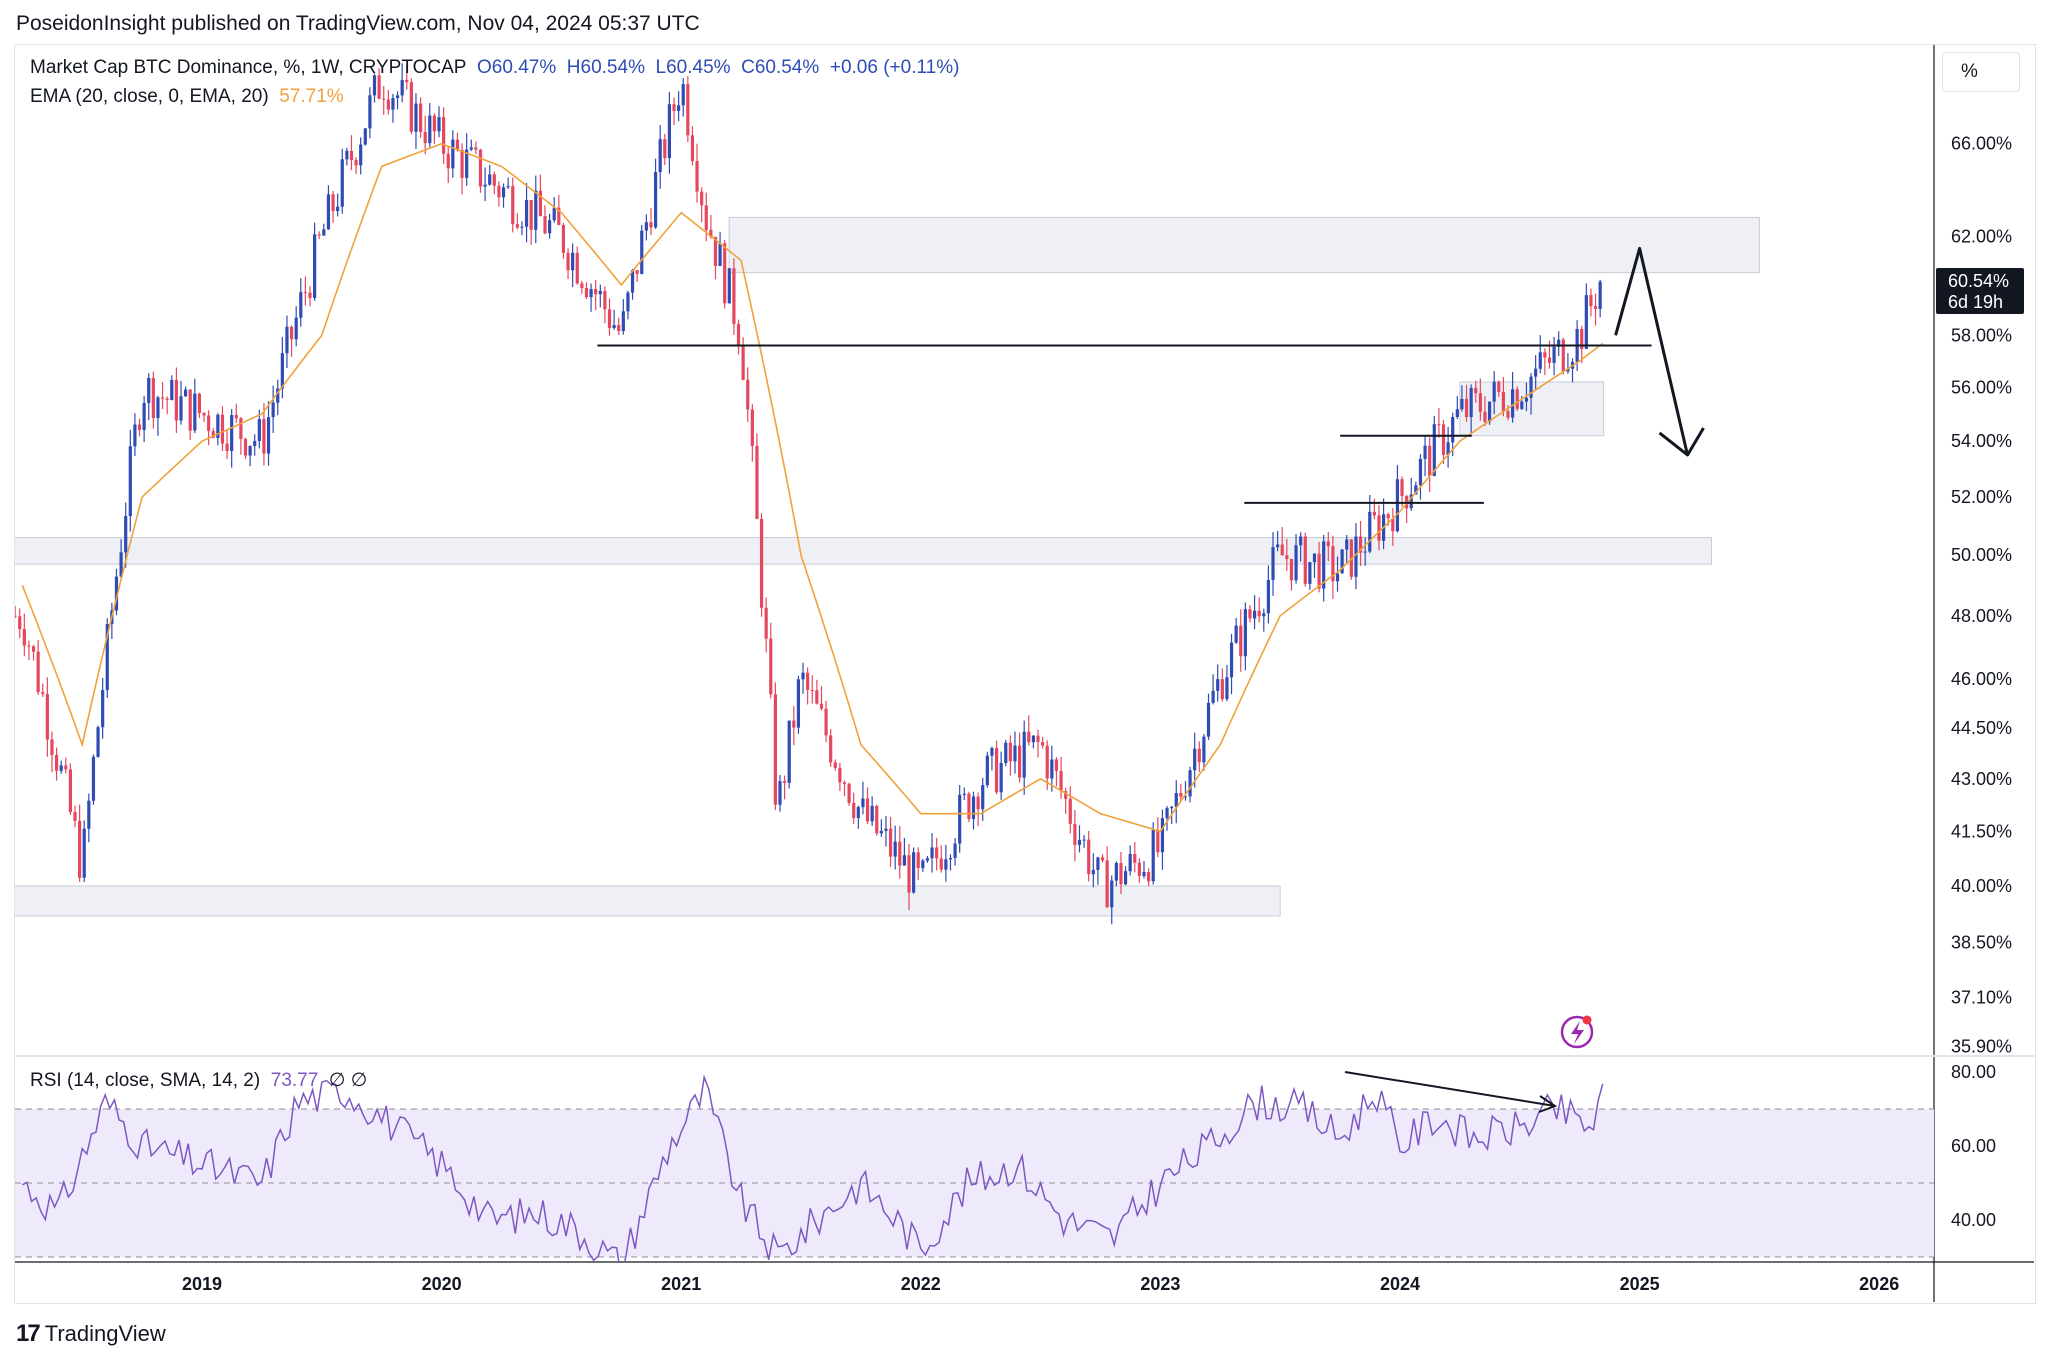 The image size is (2048, 1361). I want to click on price-zone, so click(863, 551).